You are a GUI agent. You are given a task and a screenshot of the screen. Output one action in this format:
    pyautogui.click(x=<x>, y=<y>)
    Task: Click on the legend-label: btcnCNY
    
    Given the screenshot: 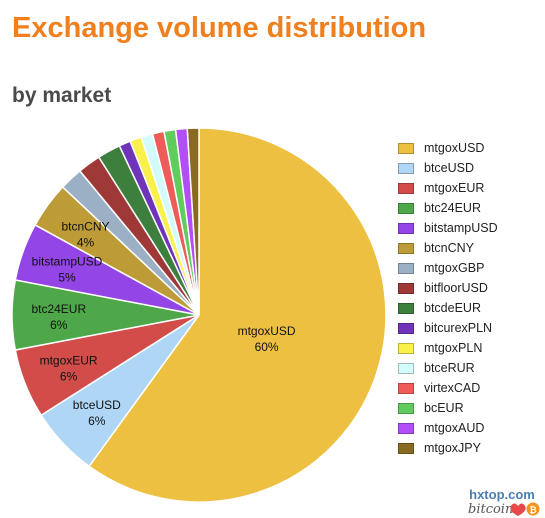 What is the action you would take?
    pyautogui.click(x=449, y=248)
    